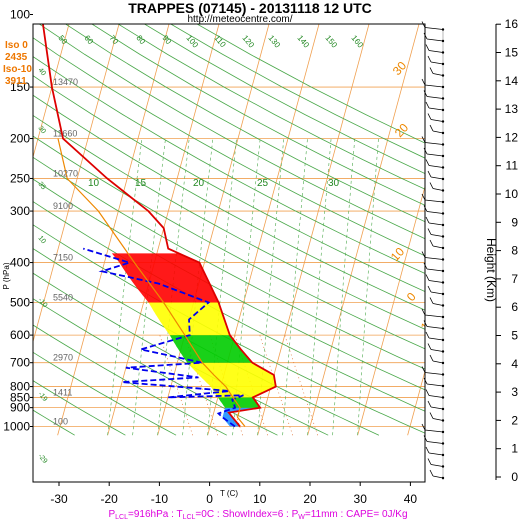  Describe the element at coordinates (512, 137) in the screenshot. I see `height-tick-label: 12` at that location.